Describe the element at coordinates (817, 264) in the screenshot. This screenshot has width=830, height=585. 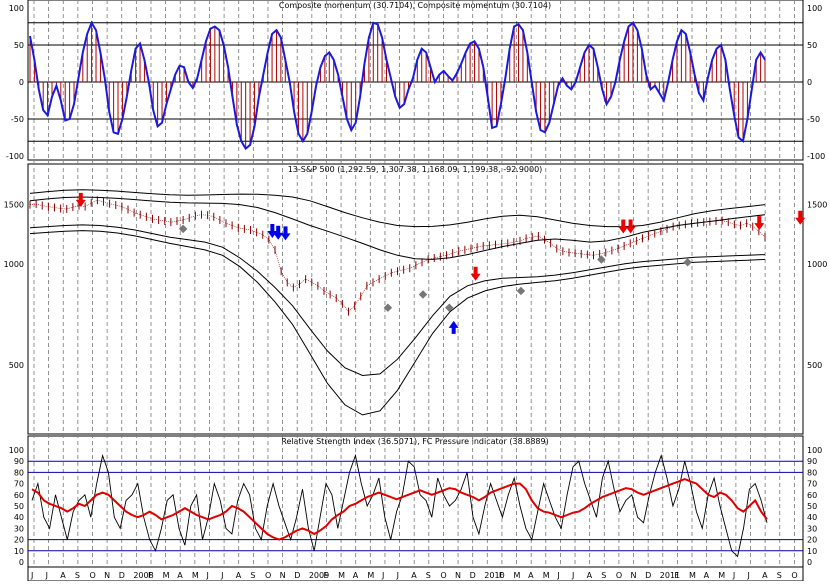
I see `sp500-y-tick-right: 1000` at that location.